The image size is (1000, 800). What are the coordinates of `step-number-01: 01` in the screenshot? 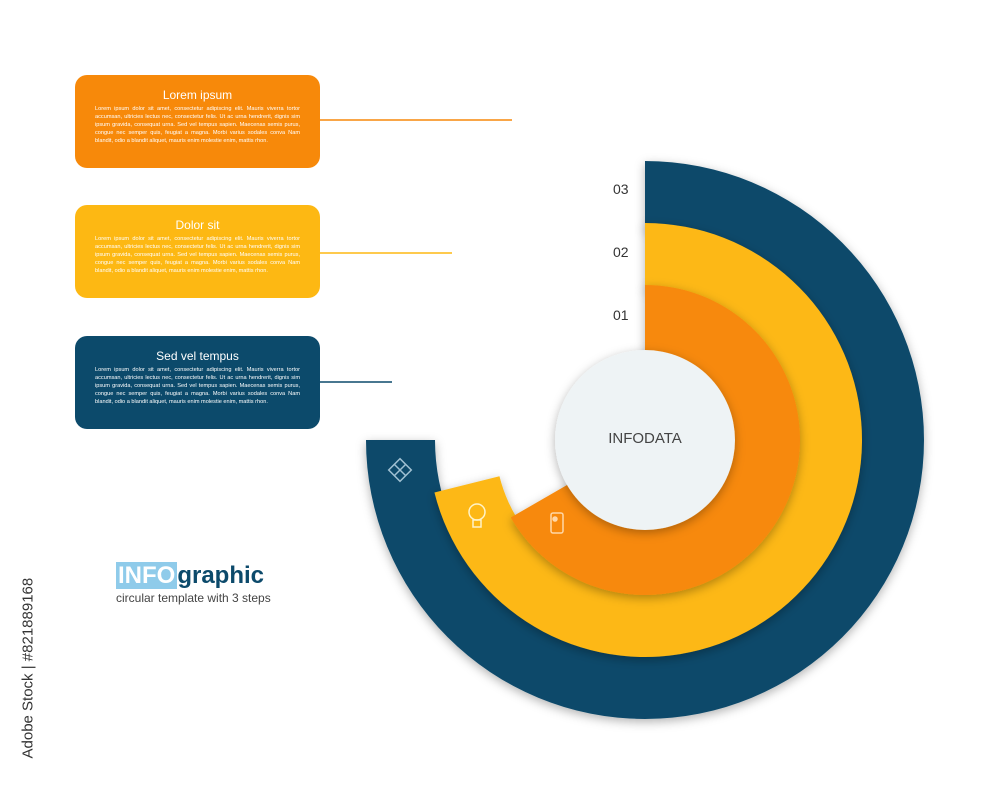 It's located at (621, 315).